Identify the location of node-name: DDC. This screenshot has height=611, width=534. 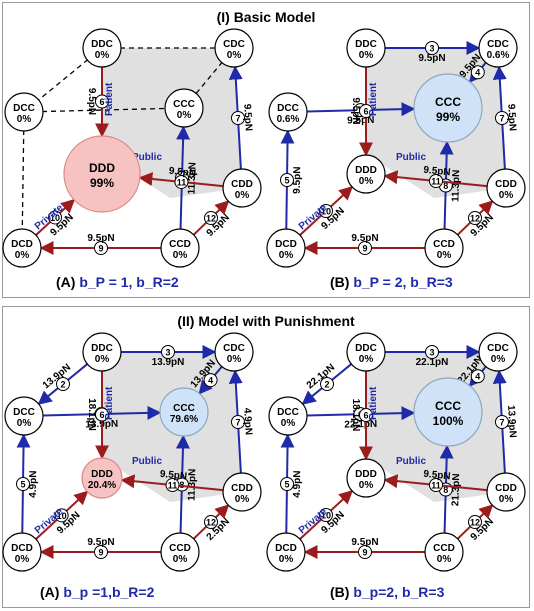
(366, 348).